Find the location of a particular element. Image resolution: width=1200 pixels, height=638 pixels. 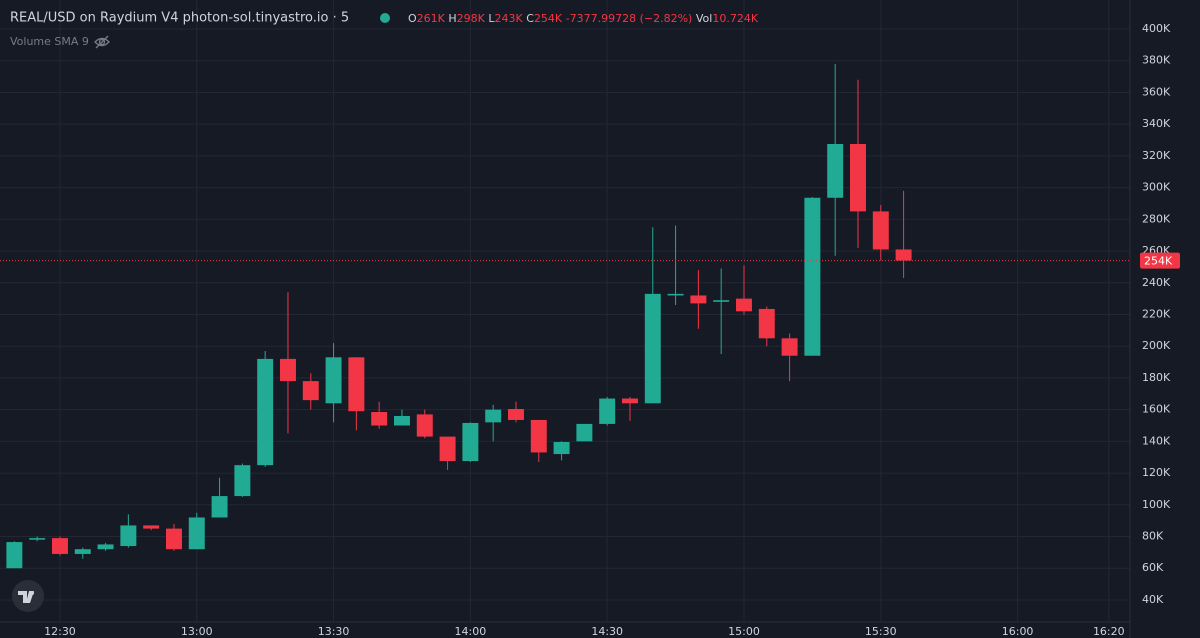

legend-value: 254K is located at coordinates (548, 18).